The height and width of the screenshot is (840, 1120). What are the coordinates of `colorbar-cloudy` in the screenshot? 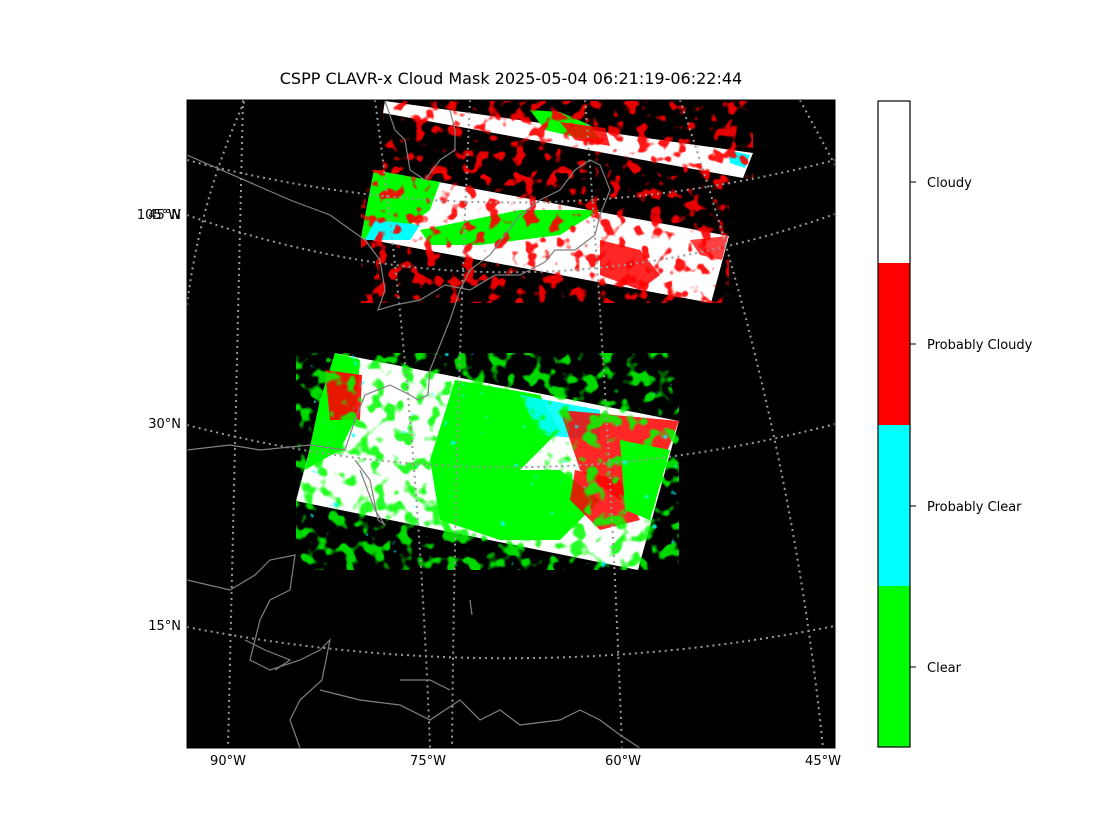 It's located at (894, 182).